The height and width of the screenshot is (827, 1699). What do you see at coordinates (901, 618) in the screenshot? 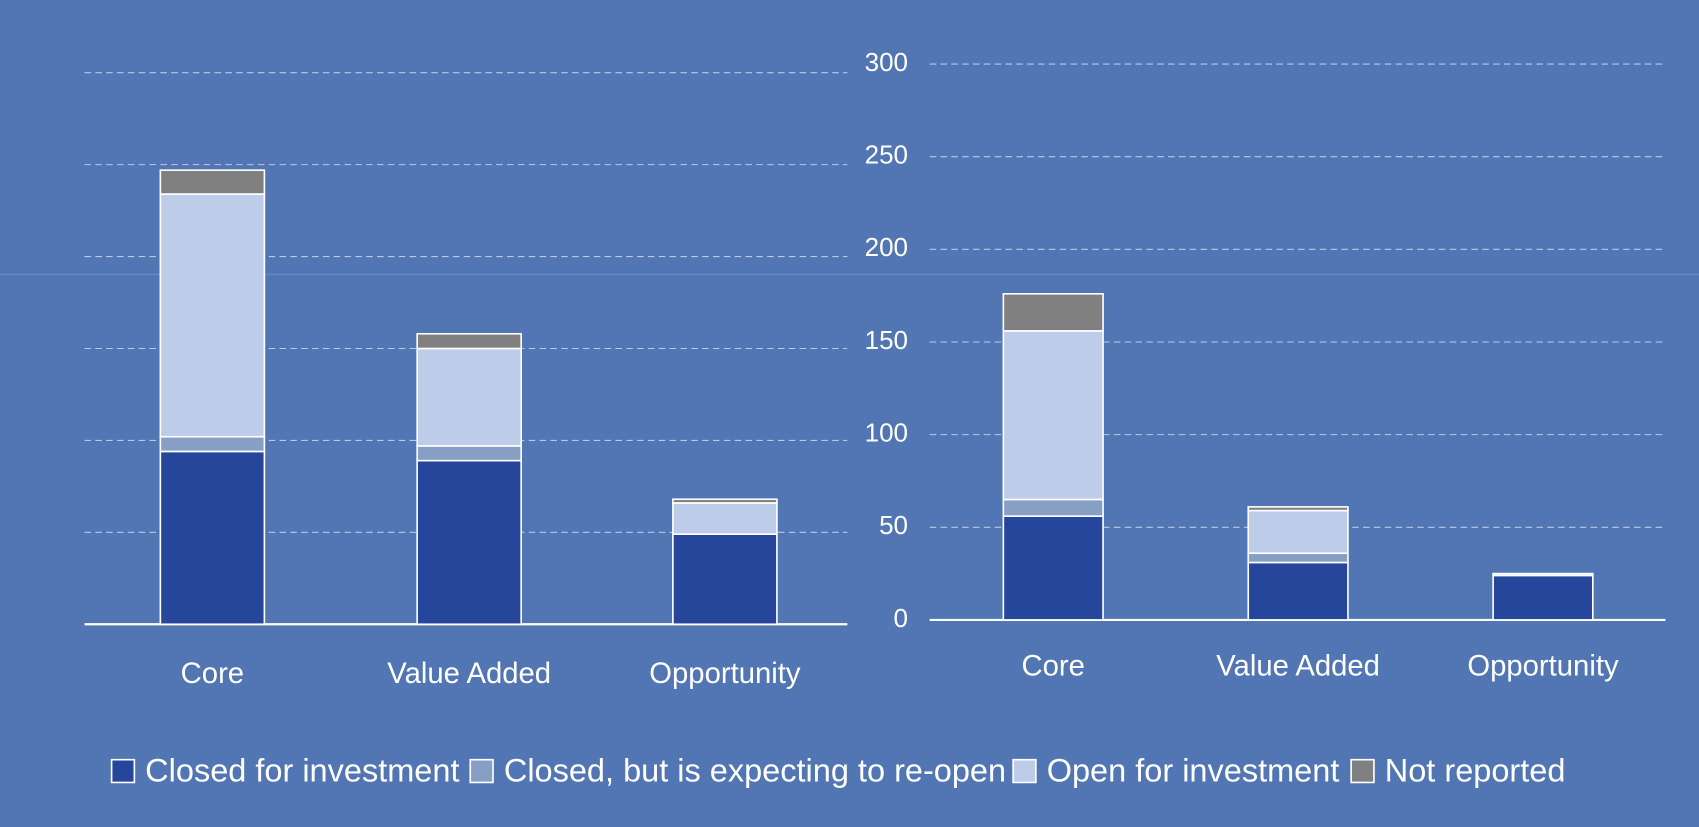
I see `y-tick-label: 0` at bounding box center [901, 618].